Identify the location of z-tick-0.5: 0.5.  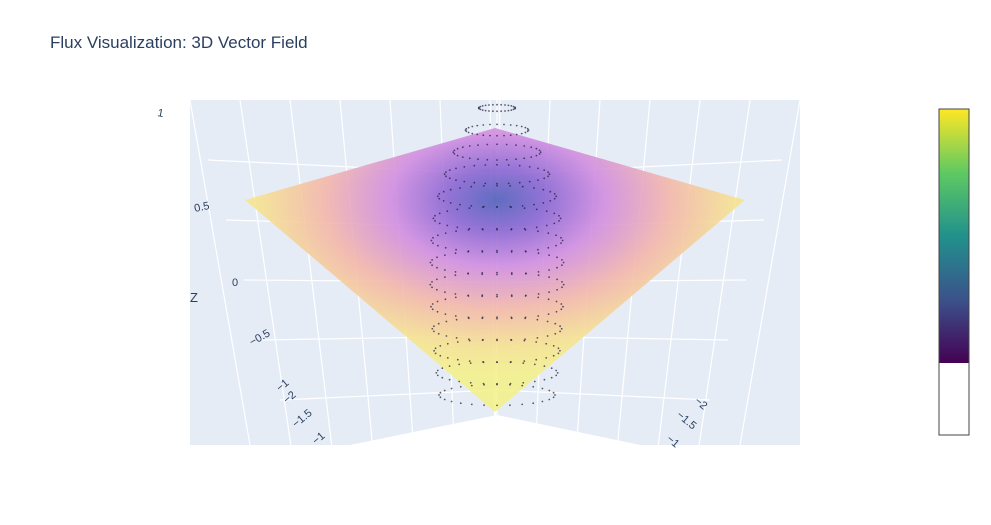
(201, 207).